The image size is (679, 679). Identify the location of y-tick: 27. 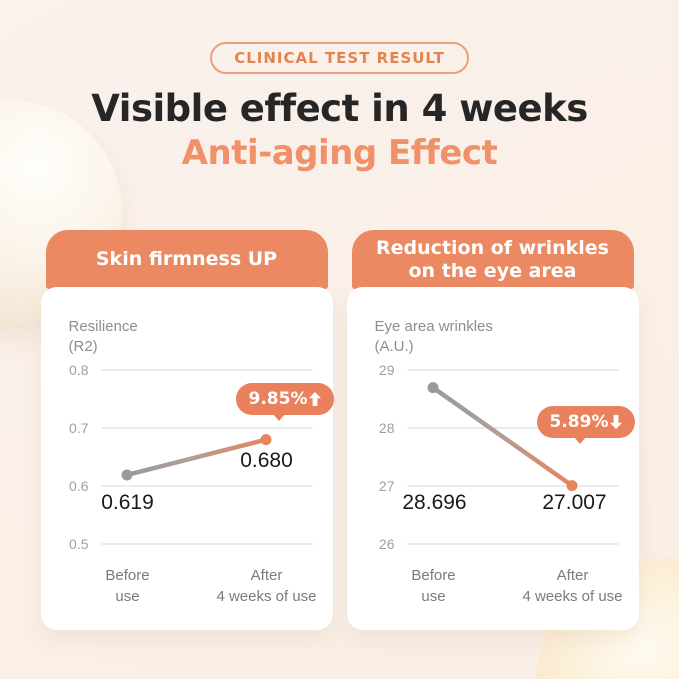
(497, 486).